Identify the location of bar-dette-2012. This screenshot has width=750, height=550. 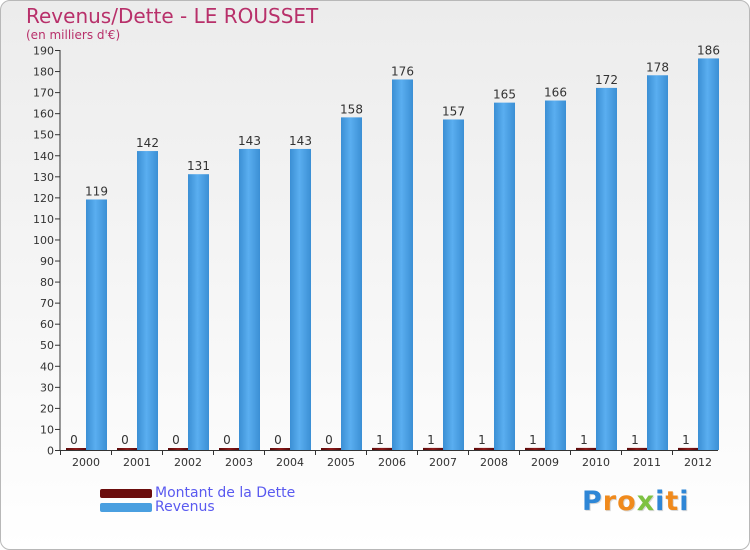
(688, 448).